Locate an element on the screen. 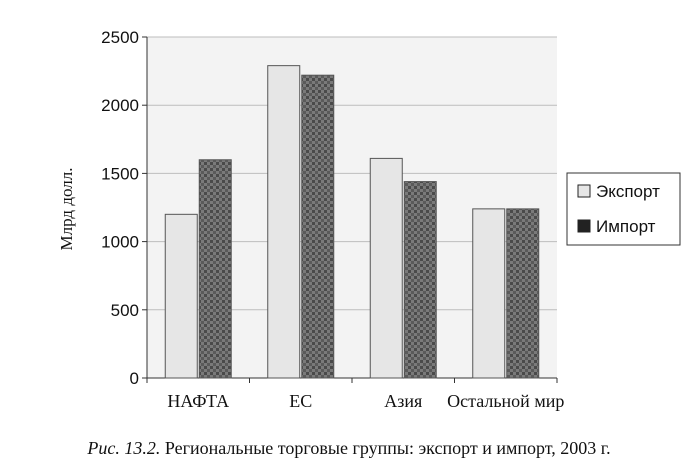 This screenshot has width=698, height=470. y-axis-label: Млрд долл. is located at coordinates (66, 209).